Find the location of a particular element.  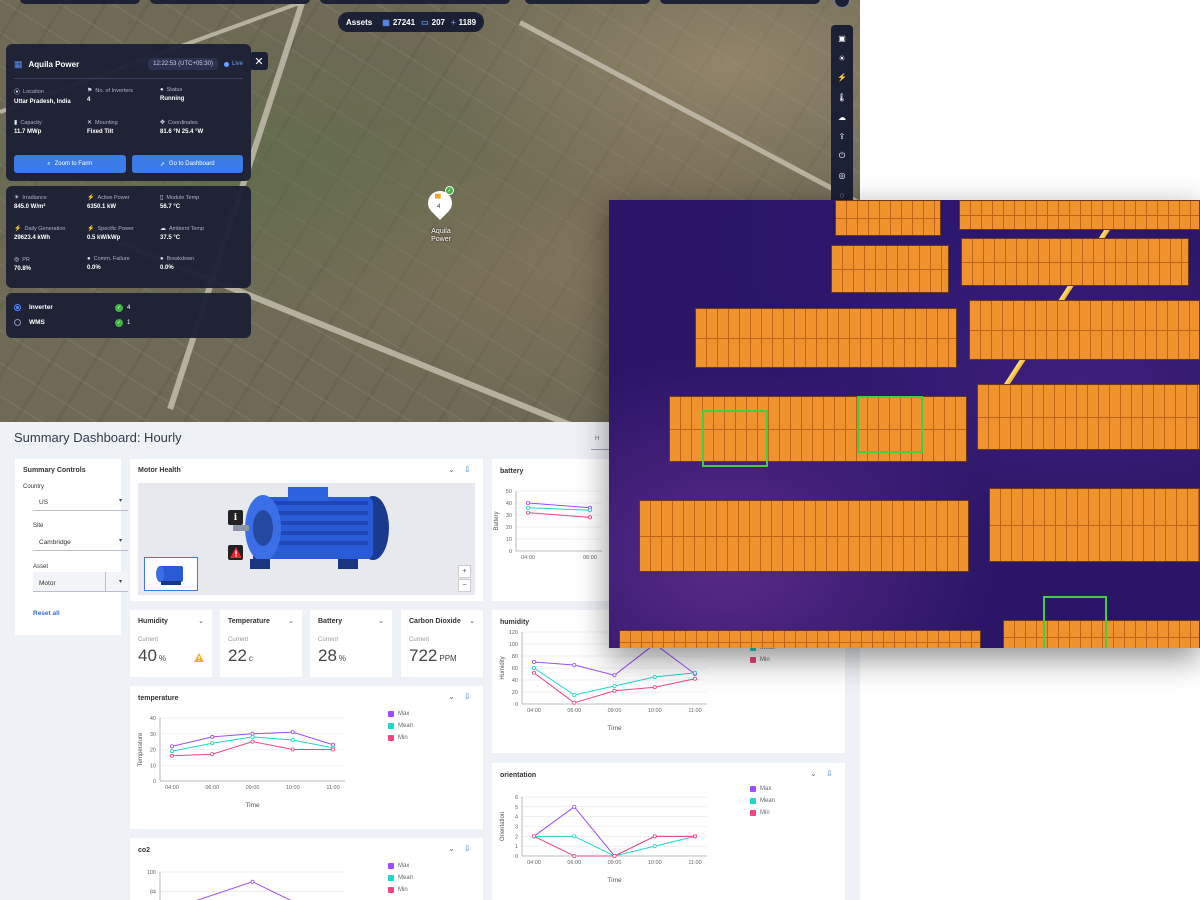

power-icon: ⏻ is located at coordinates (842, 156).